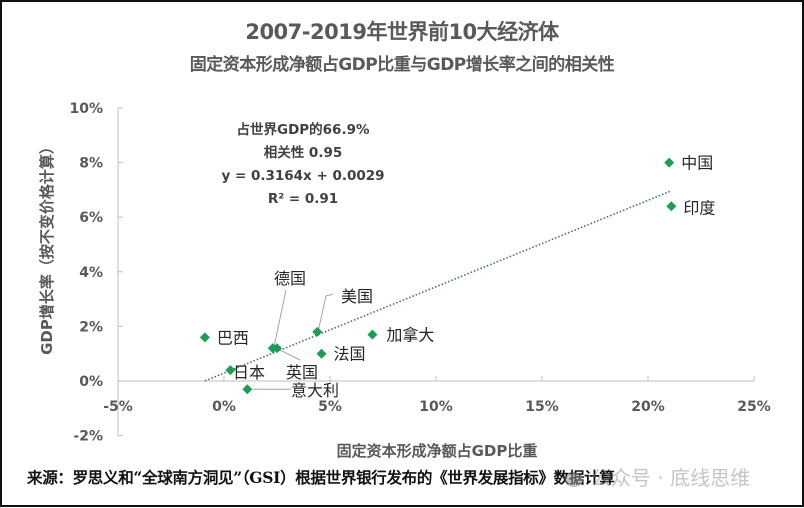 The image size is (804, 508). I want to click on y-tick-label: 6%, so click(91, 218).